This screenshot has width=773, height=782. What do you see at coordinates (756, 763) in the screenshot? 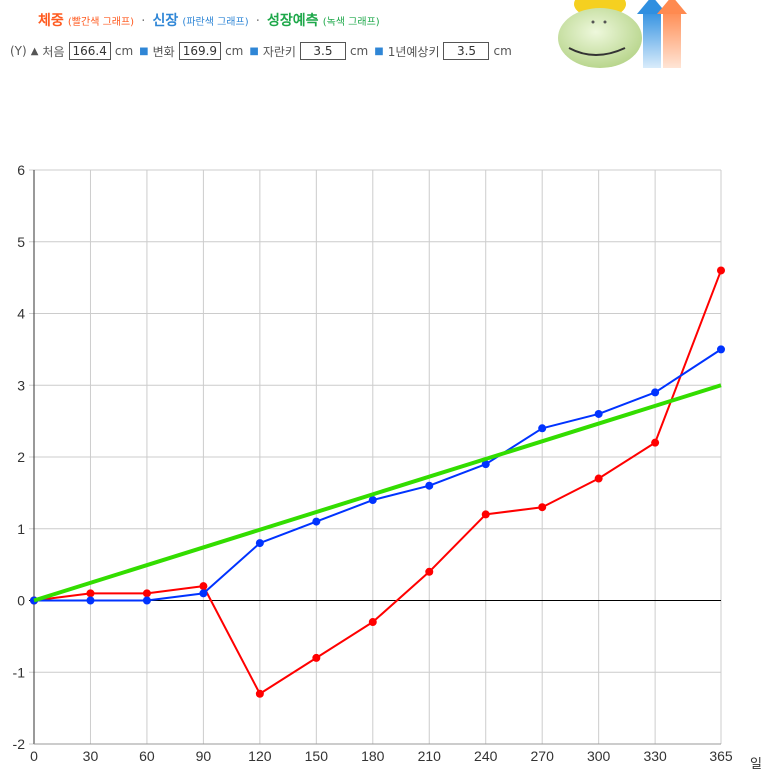
I see `x-axis-unit-label: 일` at bounding box center [756, 763].